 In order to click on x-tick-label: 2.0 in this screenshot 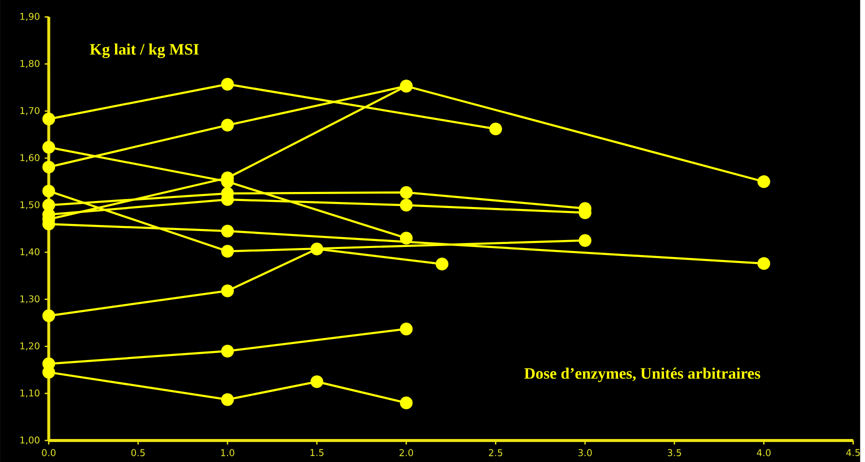, I will do `click(407, 452)`.